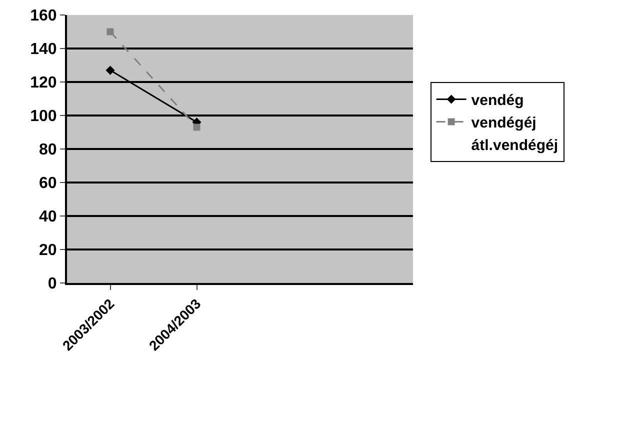 Image resolution: width=640 pixels, height=421 pixels. What do you see at coordinates (48, 251) in the screenshot?
I see `y-tick-label: 20` at bounding box center [48, 251].